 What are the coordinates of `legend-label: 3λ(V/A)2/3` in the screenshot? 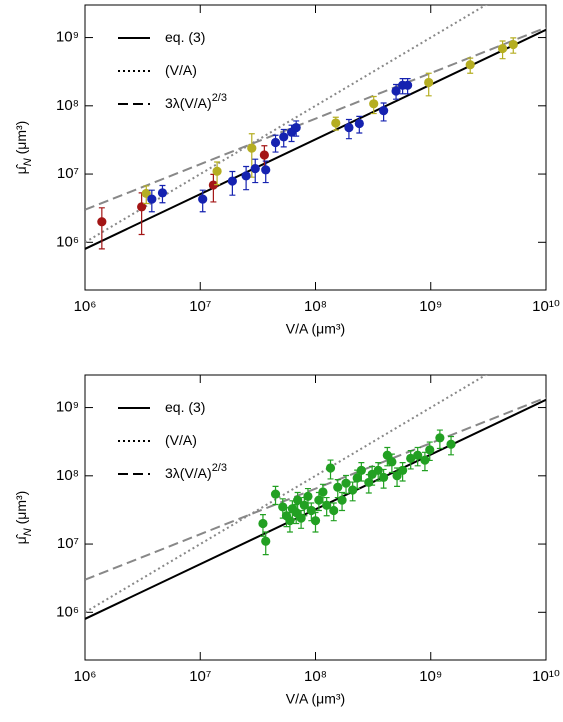 It's located at (196, 471).